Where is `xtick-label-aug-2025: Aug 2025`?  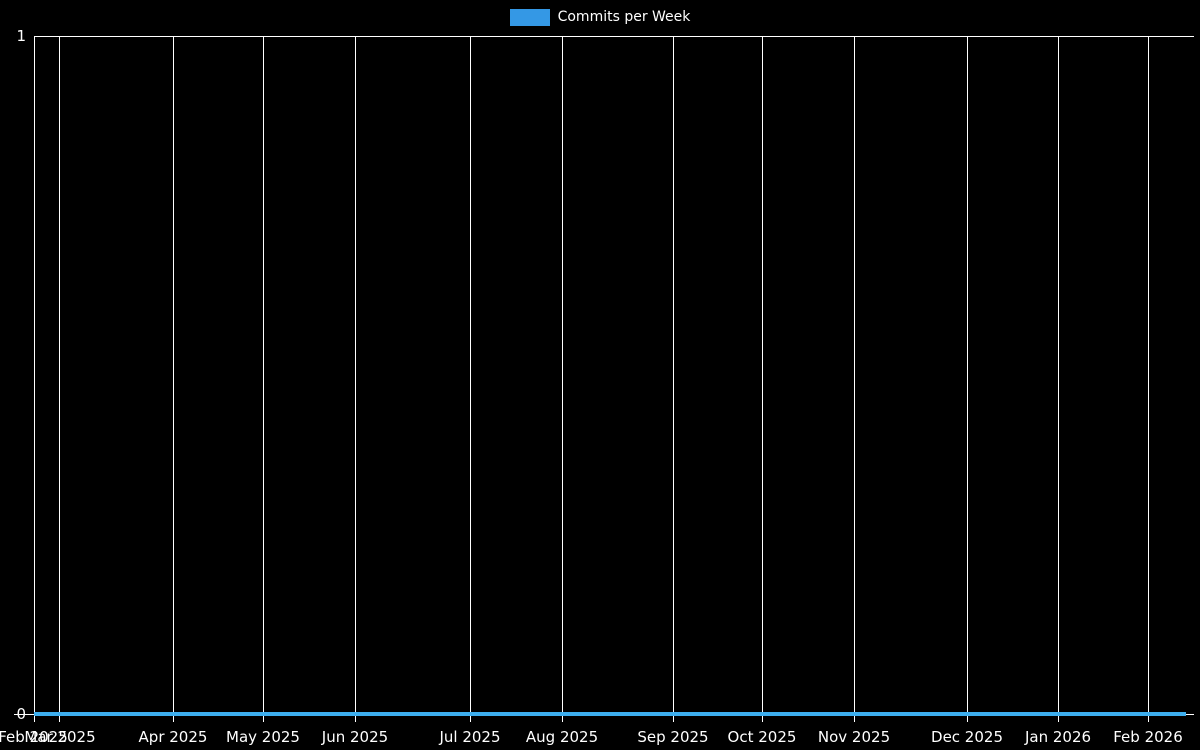 xtick-label-aug-2025: Aug 2025 is located at coordinates (562, 737).